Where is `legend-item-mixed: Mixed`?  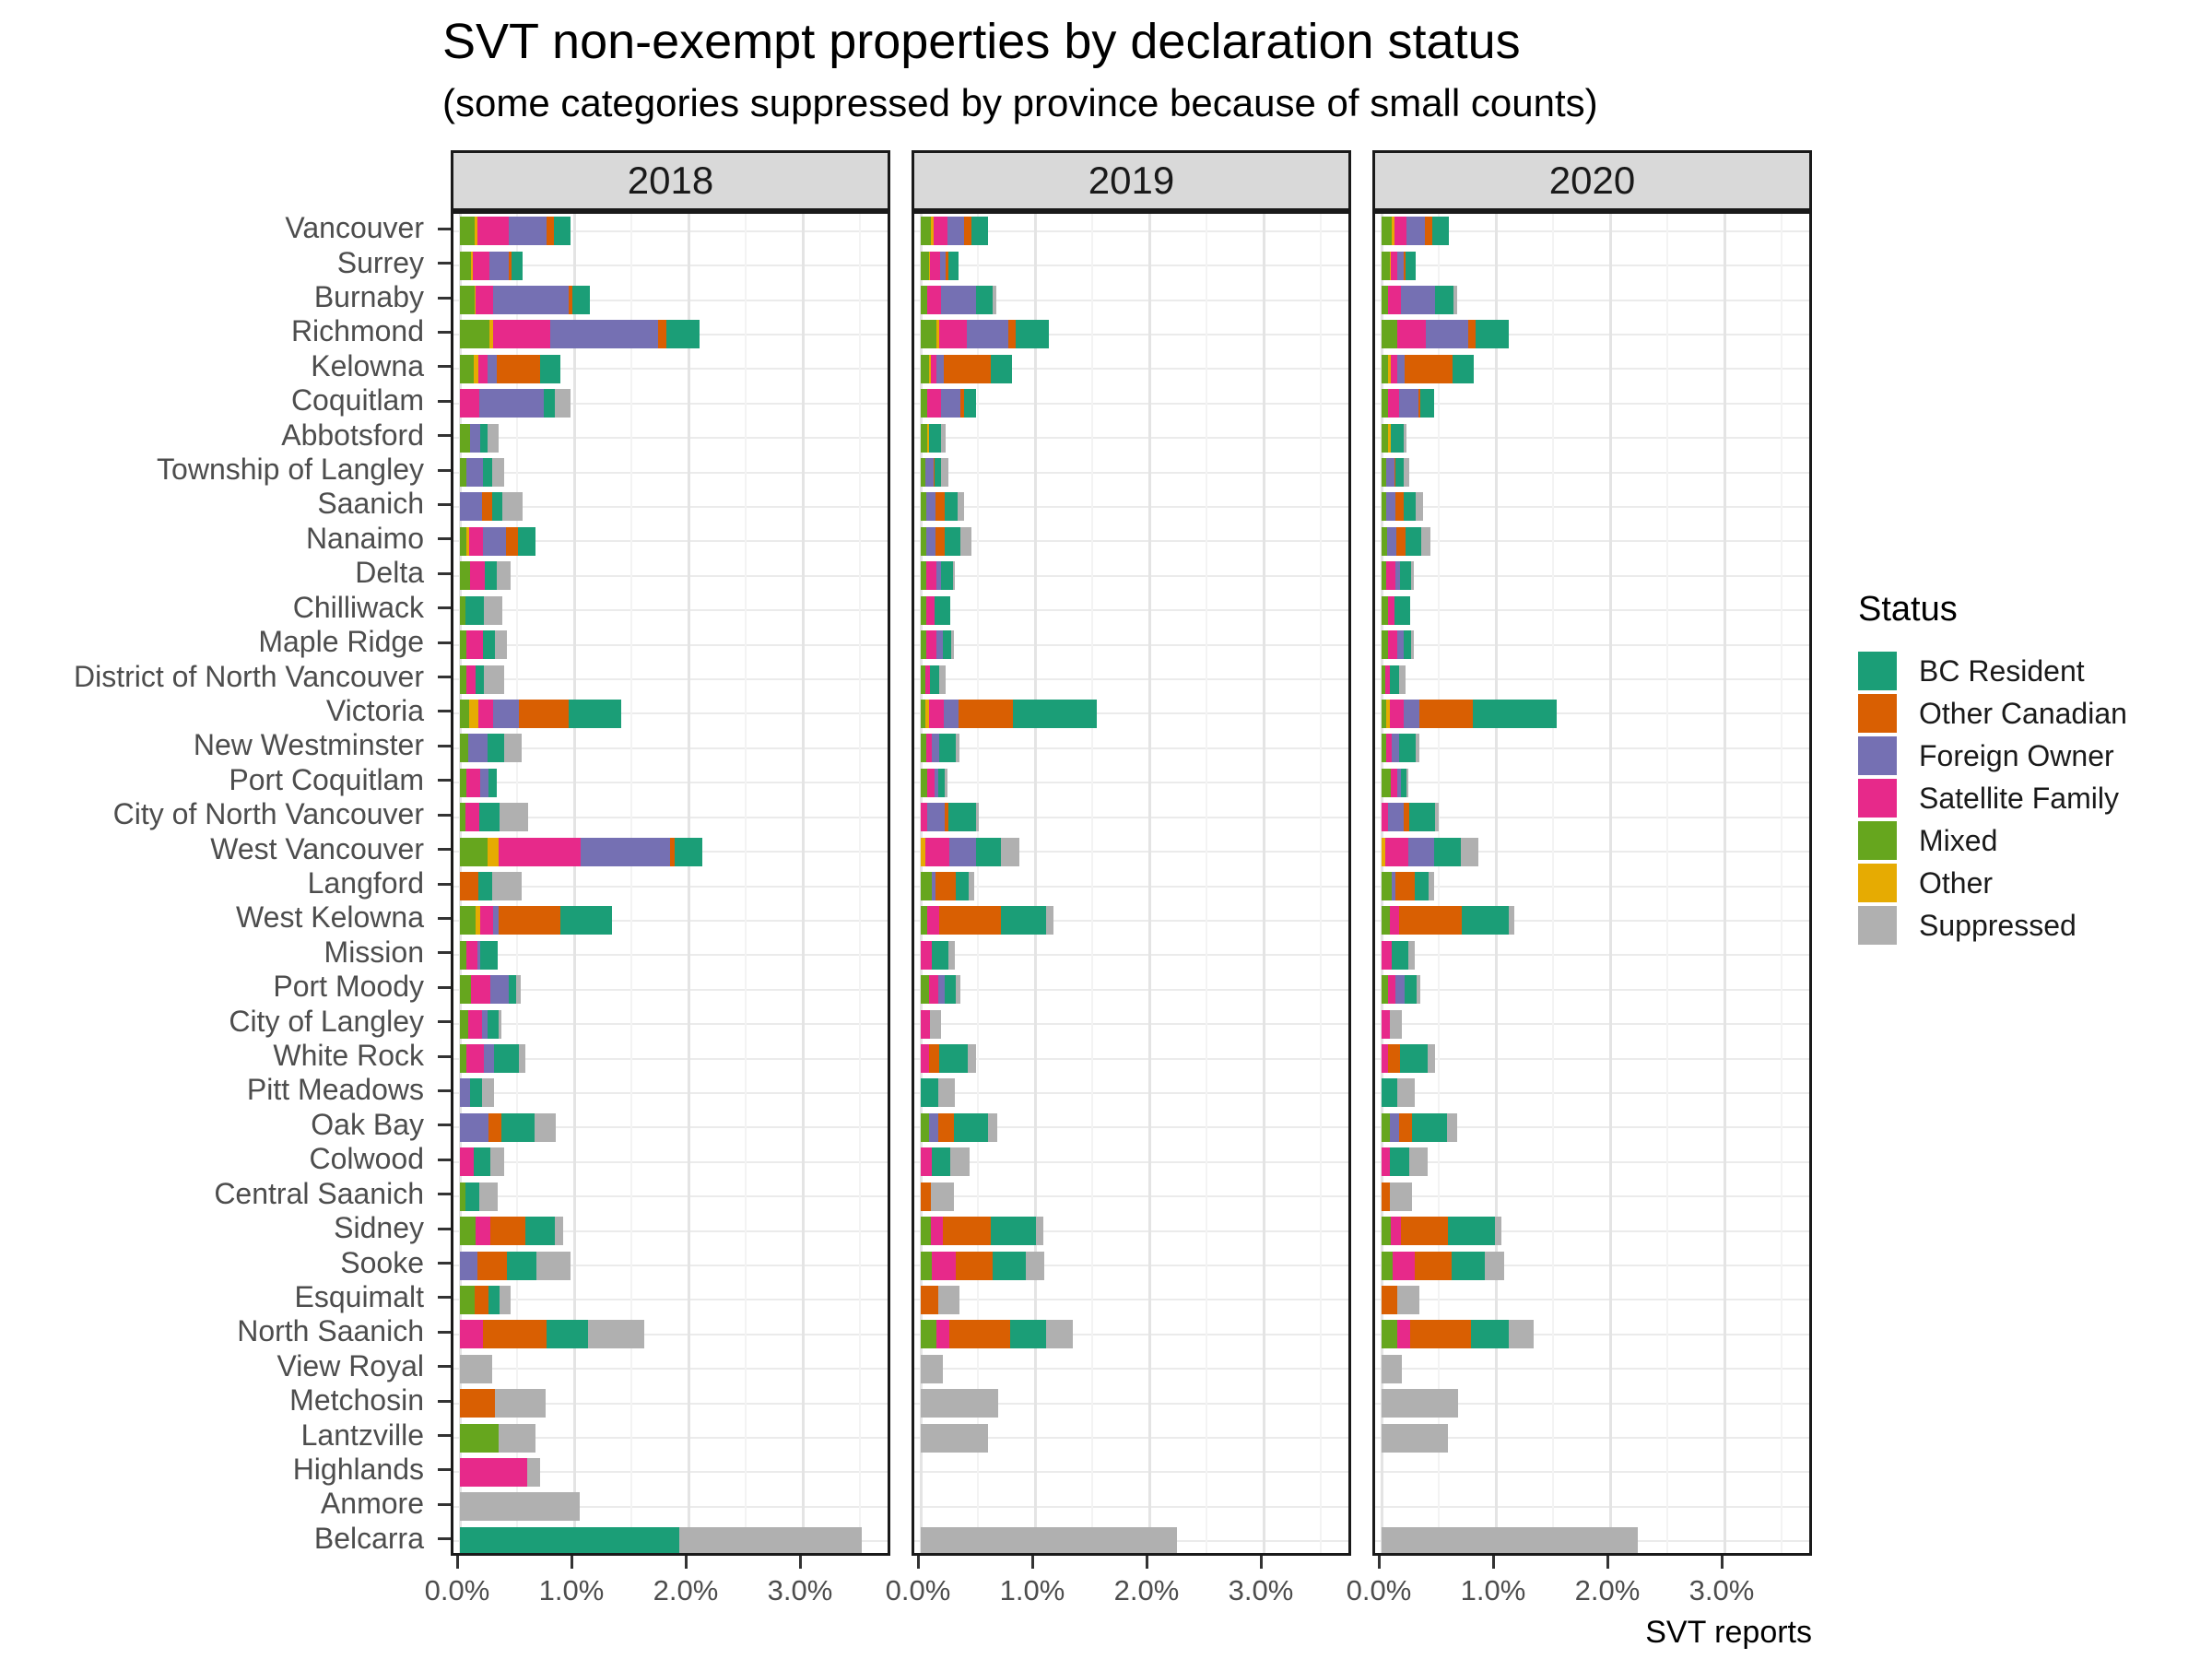
legend-item-mixed: Mixed is located at coordinates (1992, 840).